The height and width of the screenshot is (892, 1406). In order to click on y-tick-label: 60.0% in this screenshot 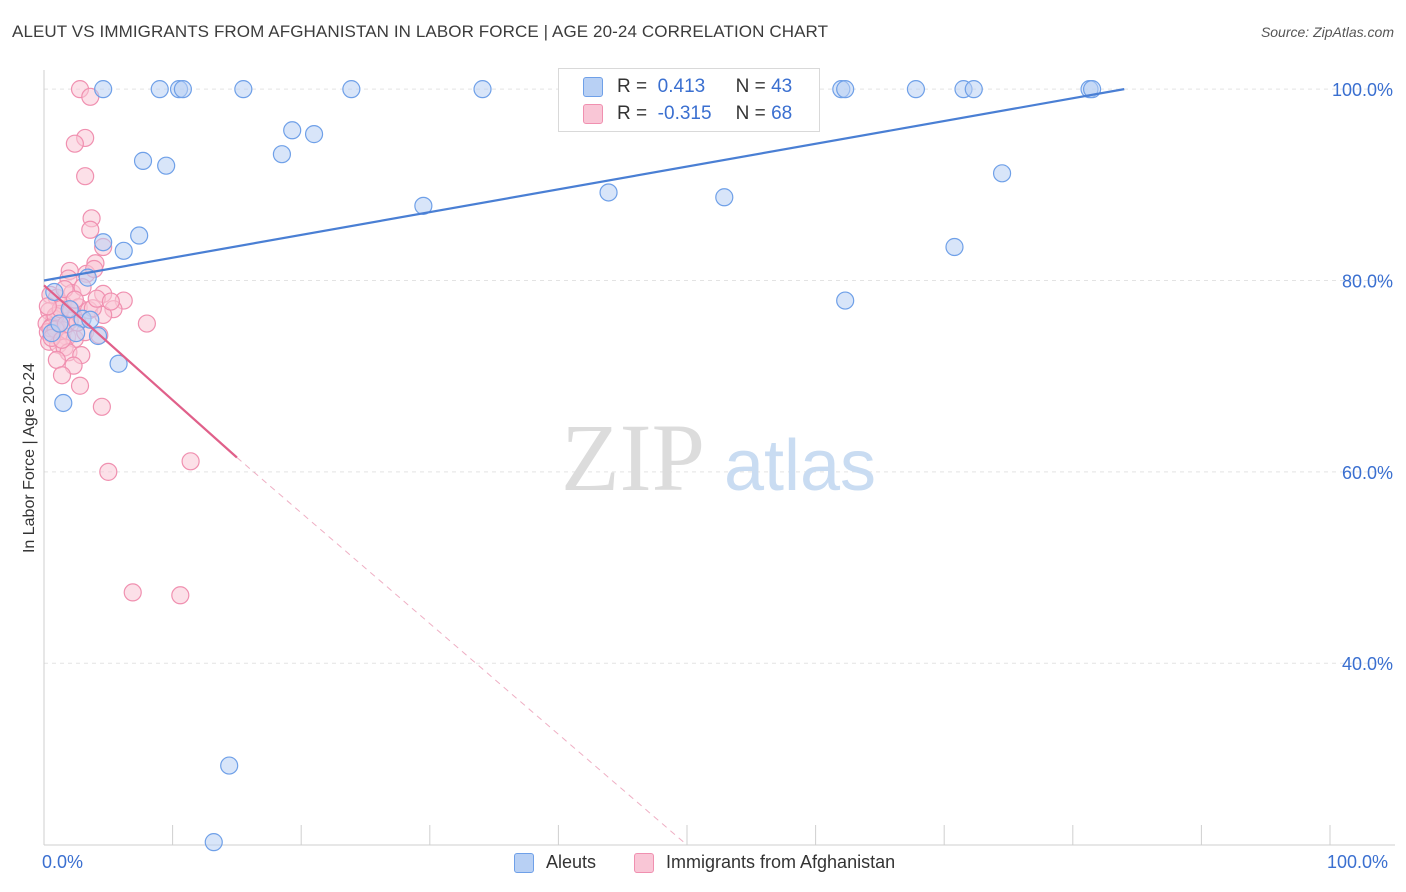, I will do `click(1367, 473)`.